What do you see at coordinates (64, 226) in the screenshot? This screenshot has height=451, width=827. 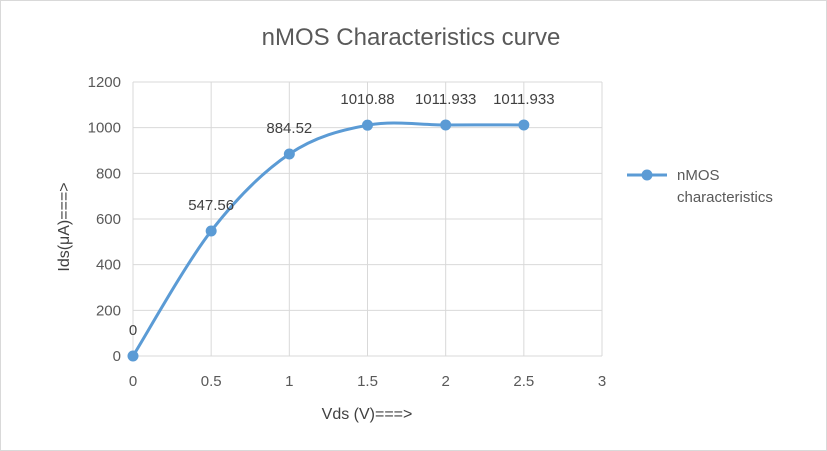 I see `y-axis-title: Ids(μA)===>` at bounding box center [64, 226].